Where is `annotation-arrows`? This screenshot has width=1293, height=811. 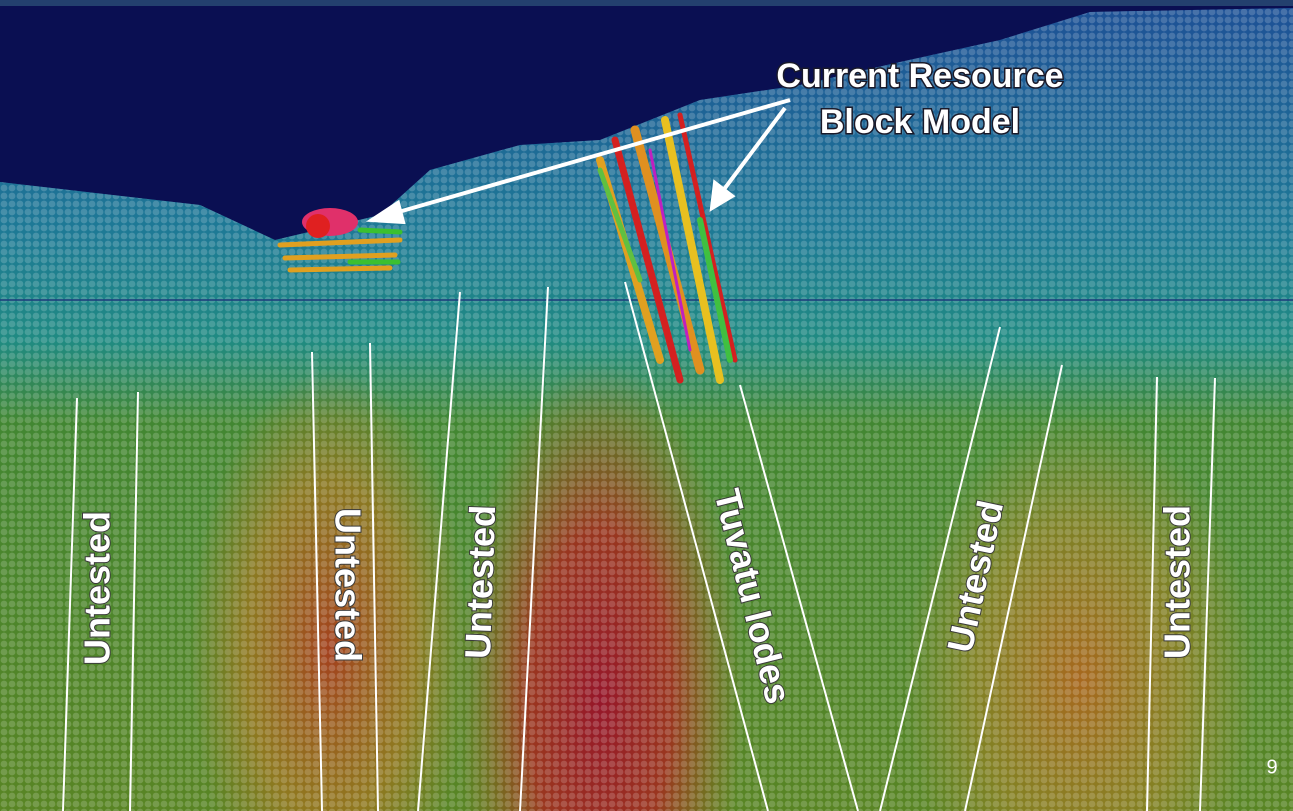
annotation-arrows is located at coordinates (578, 161).